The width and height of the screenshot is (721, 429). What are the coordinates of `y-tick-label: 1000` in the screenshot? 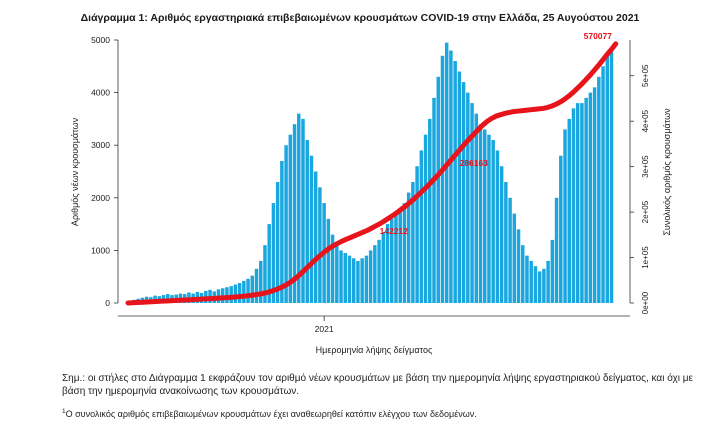 It's located at (100, 250).